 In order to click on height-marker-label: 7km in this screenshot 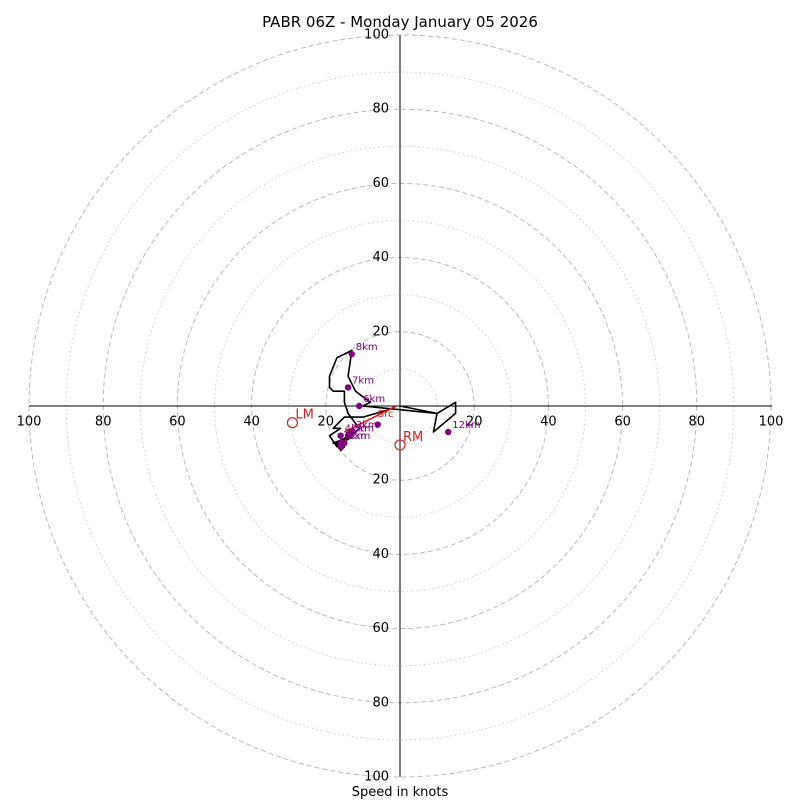, I will do `click(363, 380)`.